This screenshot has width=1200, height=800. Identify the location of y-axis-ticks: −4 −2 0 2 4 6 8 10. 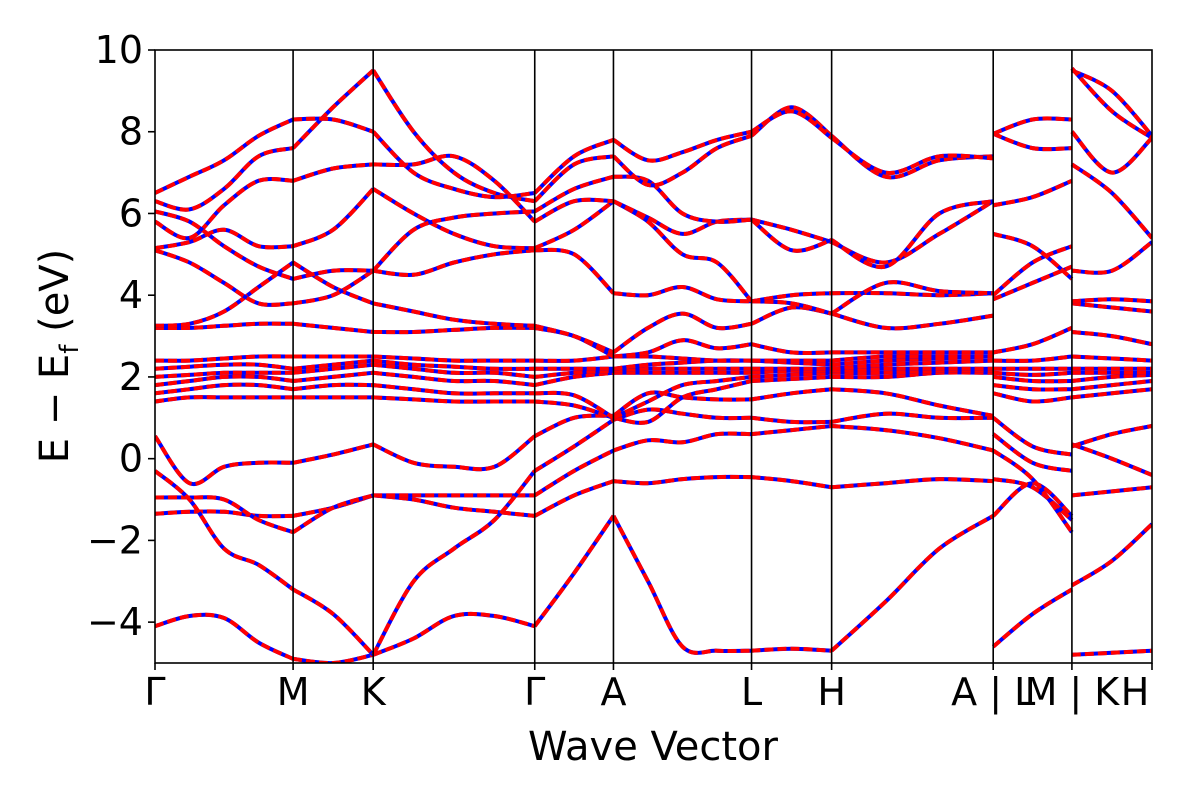
(121, 336).